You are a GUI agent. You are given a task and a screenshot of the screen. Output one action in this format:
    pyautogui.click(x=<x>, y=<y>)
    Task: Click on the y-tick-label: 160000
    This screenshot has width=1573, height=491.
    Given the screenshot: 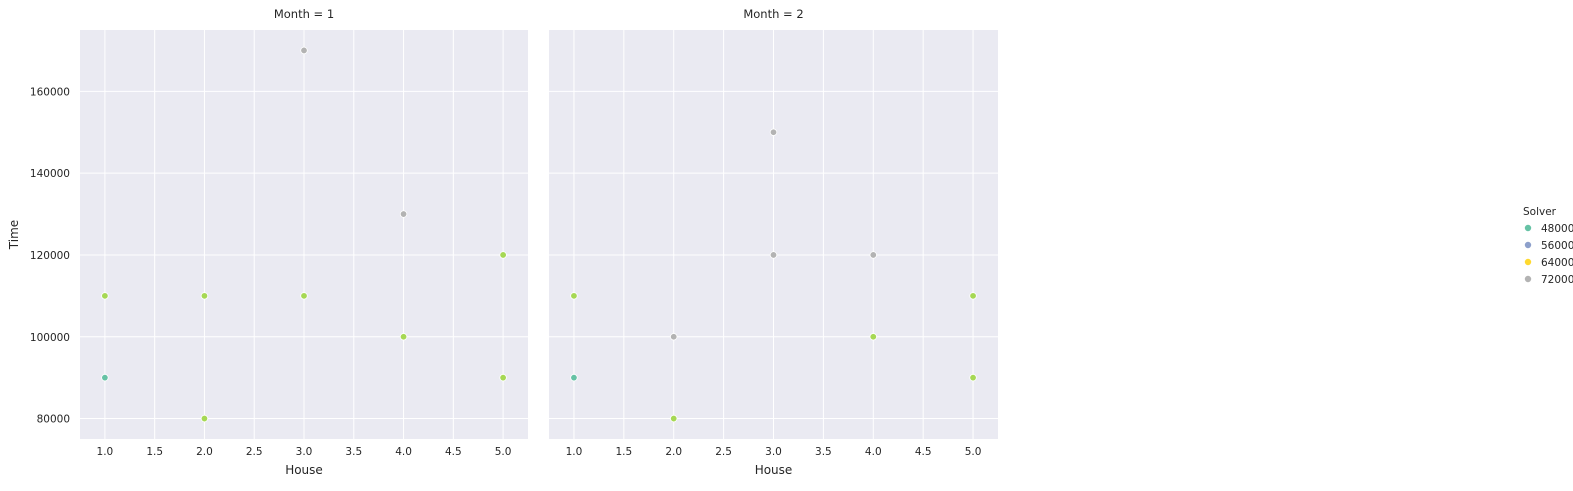 What is the action you would take?
    pyautogui.click(x=50, y=92)
    